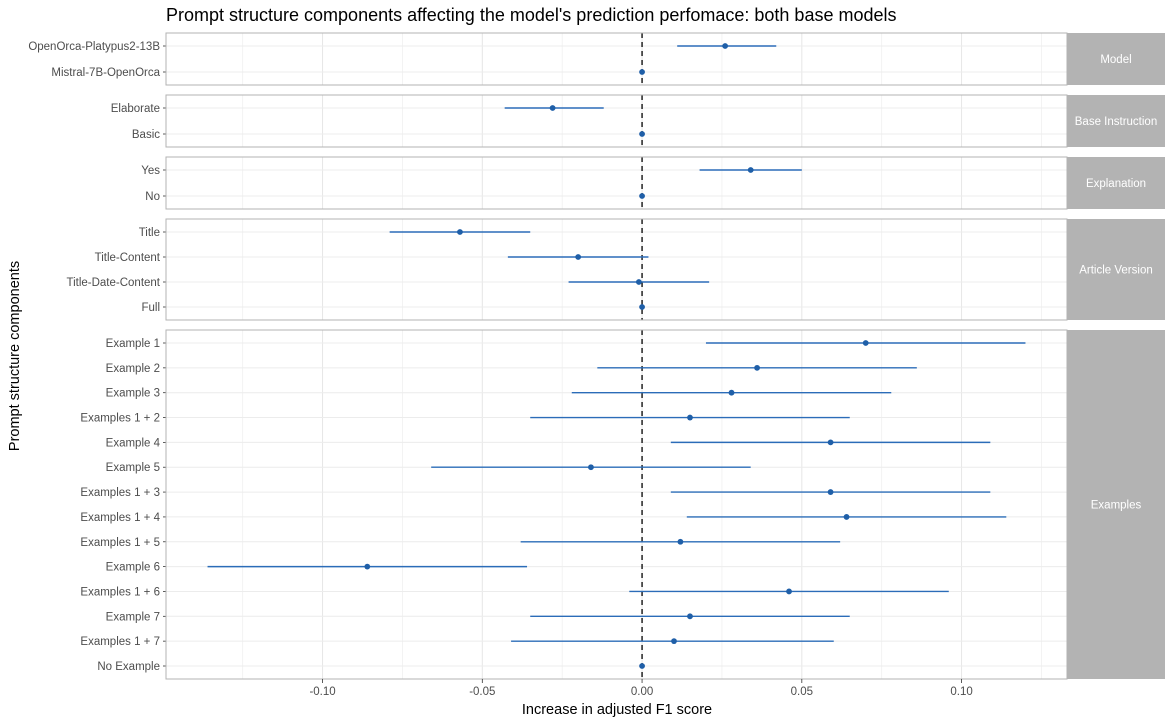 The width and height of the screenshot is (1172, 724). I want to click on y-tick-label: No Example, so click(128, 667).